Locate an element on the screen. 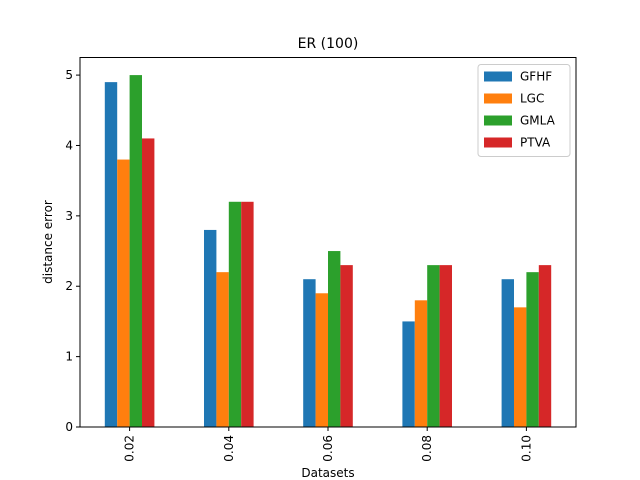  x-tick-label: 0.06 is located at coordinates (328, 448).